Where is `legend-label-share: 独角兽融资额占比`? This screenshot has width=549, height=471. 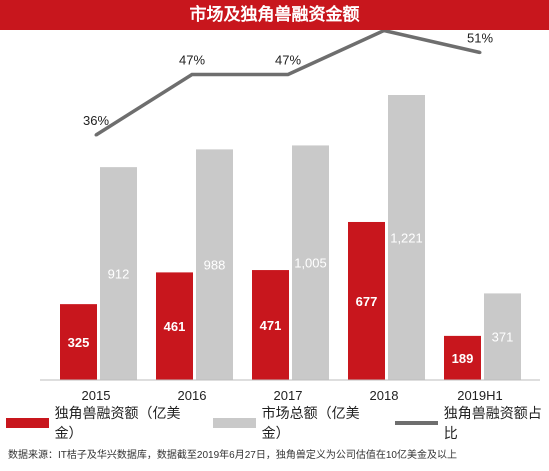 legend-label-share: 独角兽融资额占比 is located at coordinates (492, 423).